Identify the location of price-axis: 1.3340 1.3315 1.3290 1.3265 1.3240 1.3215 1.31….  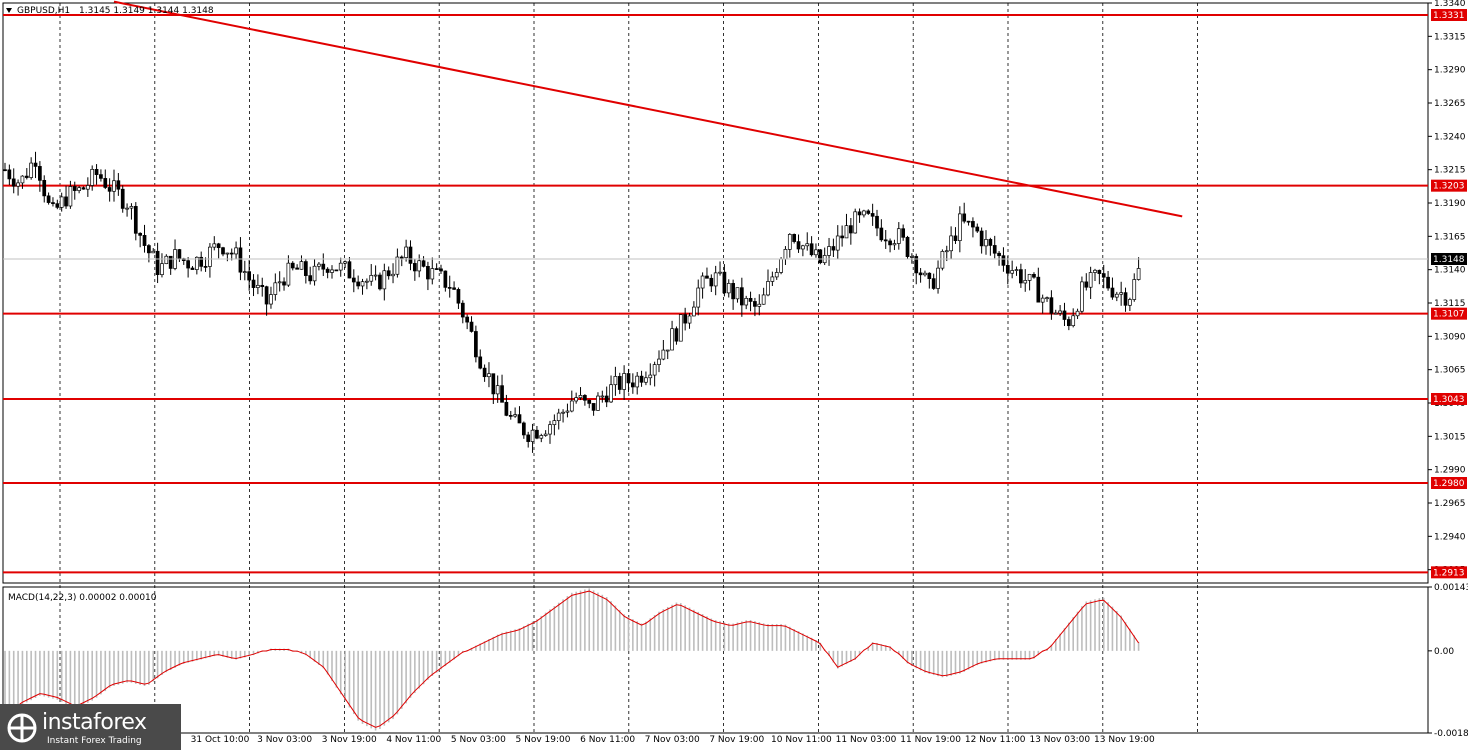
(1448, 369).